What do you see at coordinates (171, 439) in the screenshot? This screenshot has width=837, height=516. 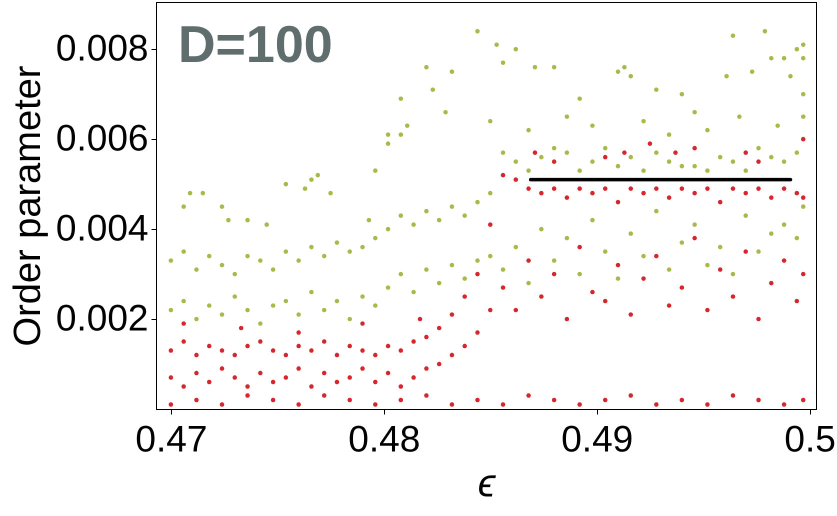 I see `x-tick-label: 0.47` at bounding box center [171, 439].